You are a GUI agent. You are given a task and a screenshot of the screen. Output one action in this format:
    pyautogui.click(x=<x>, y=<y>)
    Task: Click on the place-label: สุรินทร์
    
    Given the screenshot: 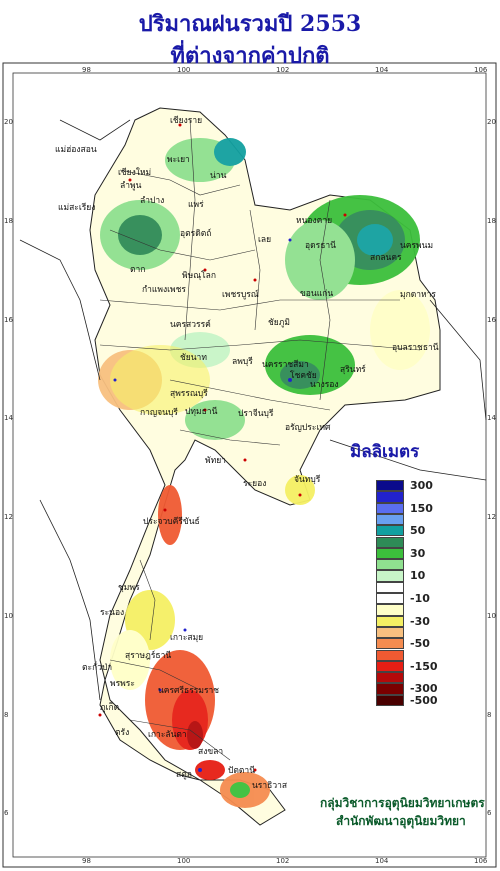 What is the action you would take?
    pyautogui.click(x=353, y=370)
    